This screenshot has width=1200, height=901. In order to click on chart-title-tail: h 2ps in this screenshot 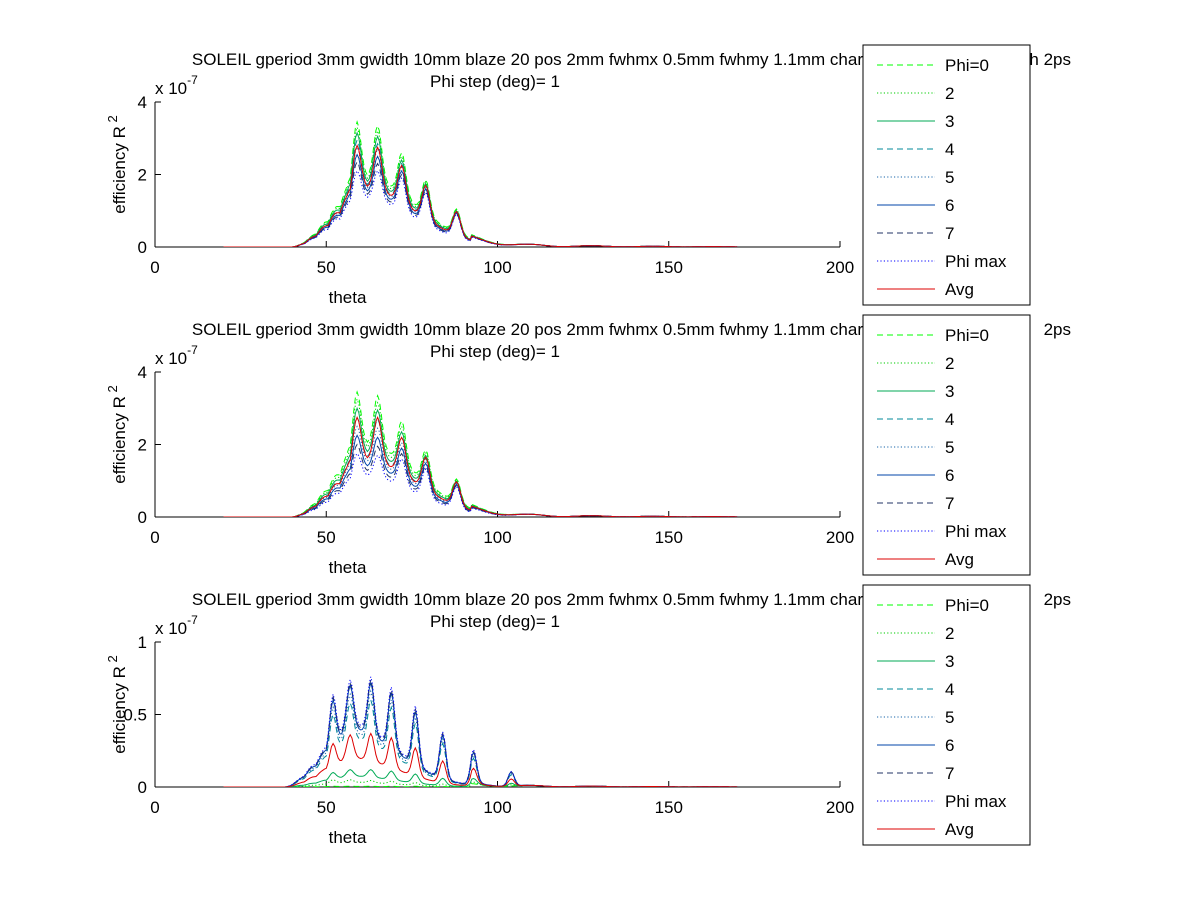, I will do `click(1050, 59)`.